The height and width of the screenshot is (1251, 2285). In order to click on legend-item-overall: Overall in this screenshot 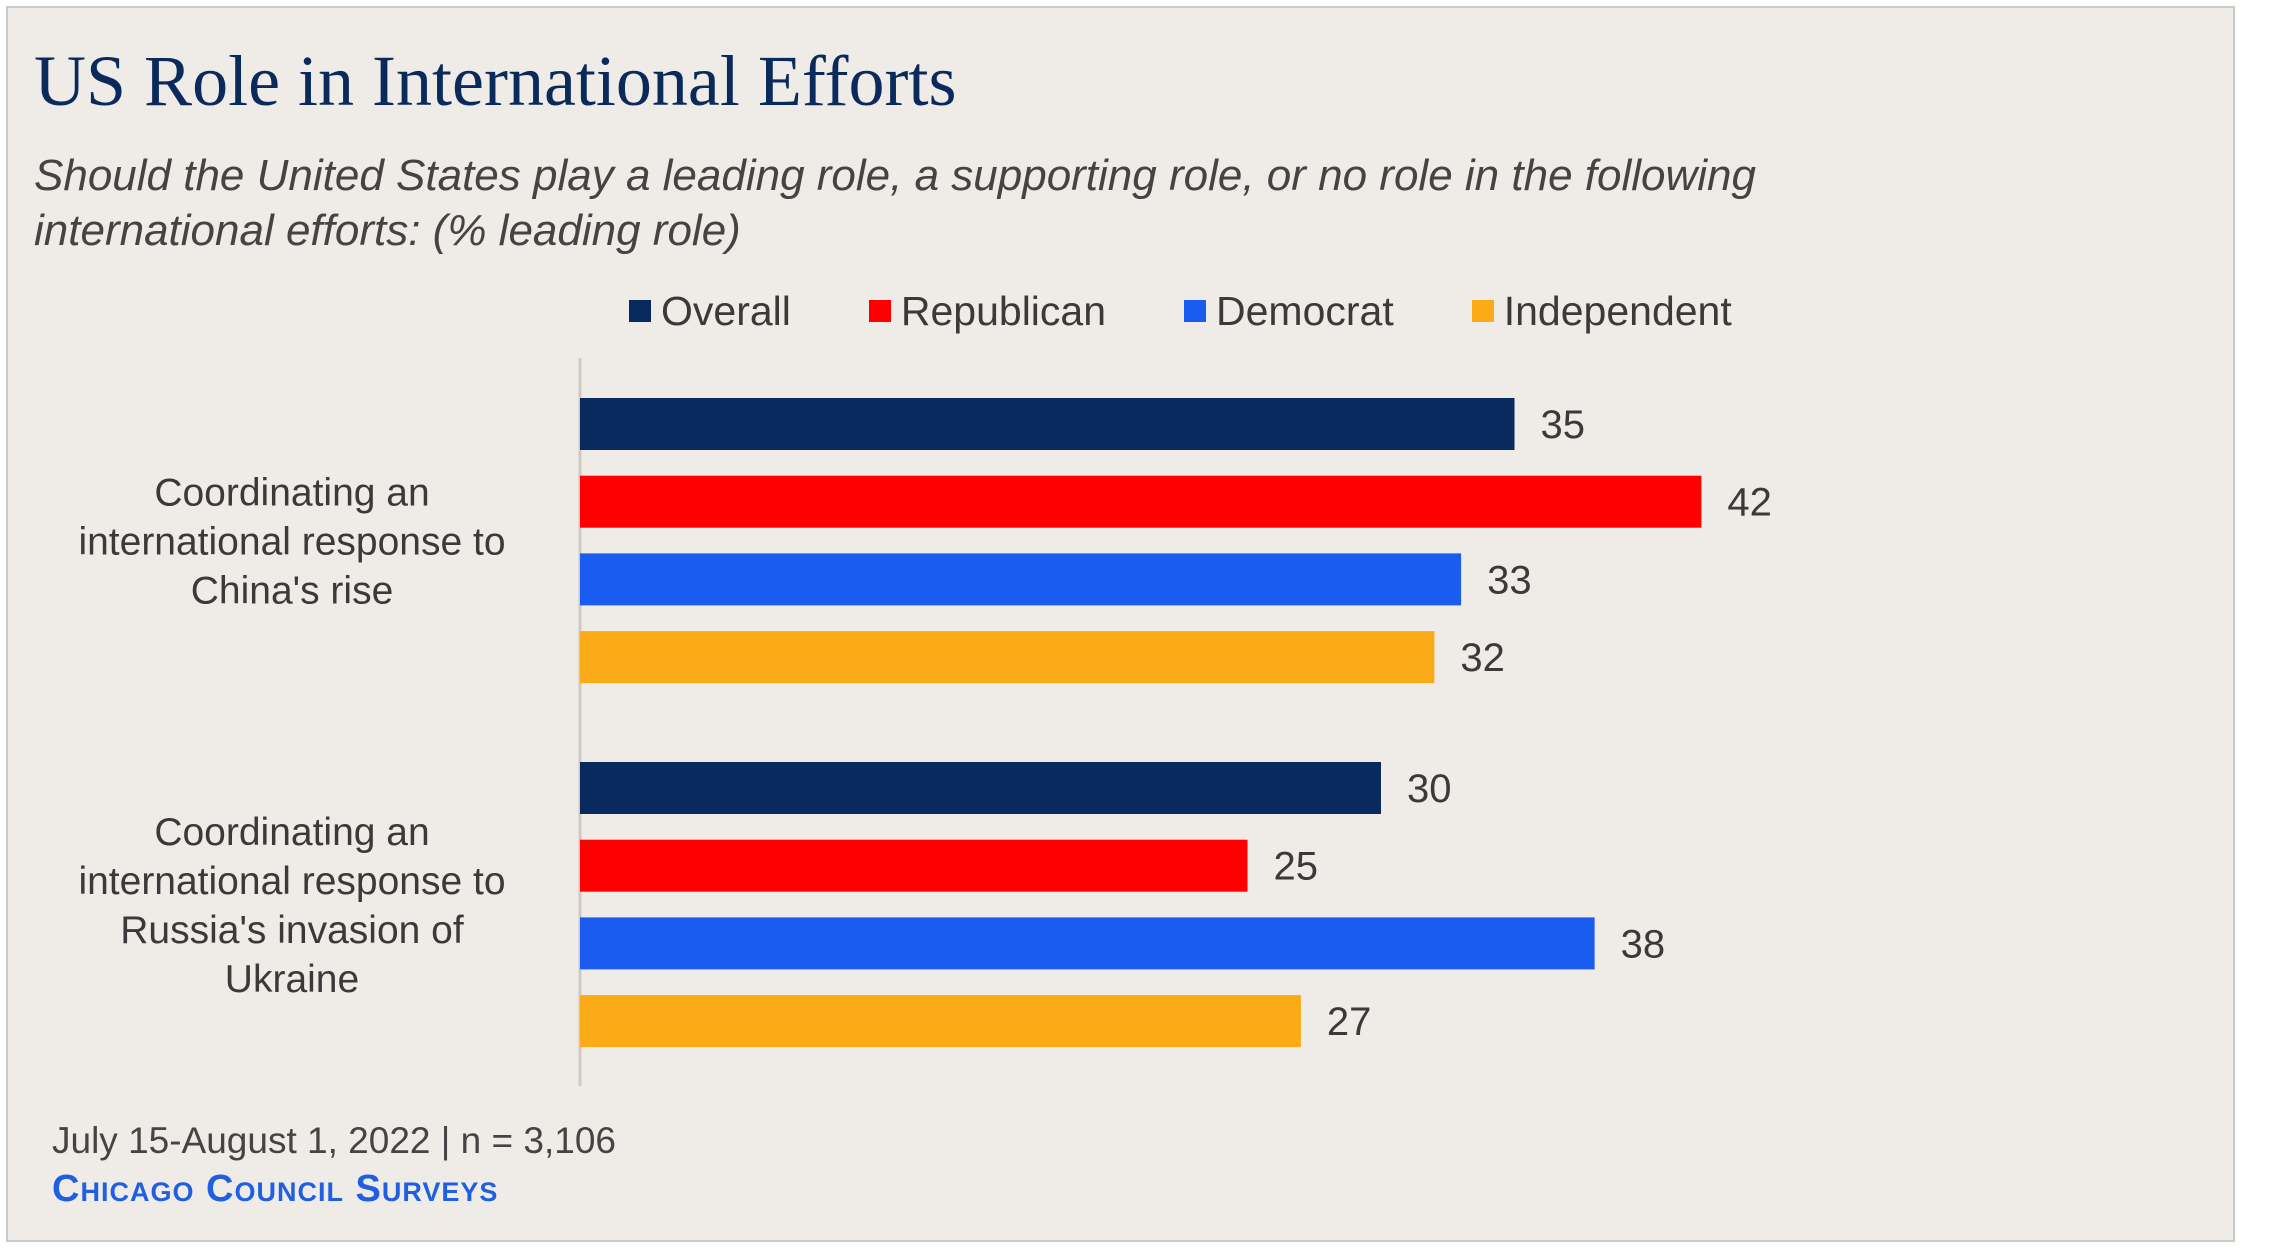, I will do `click(710, 311)`.